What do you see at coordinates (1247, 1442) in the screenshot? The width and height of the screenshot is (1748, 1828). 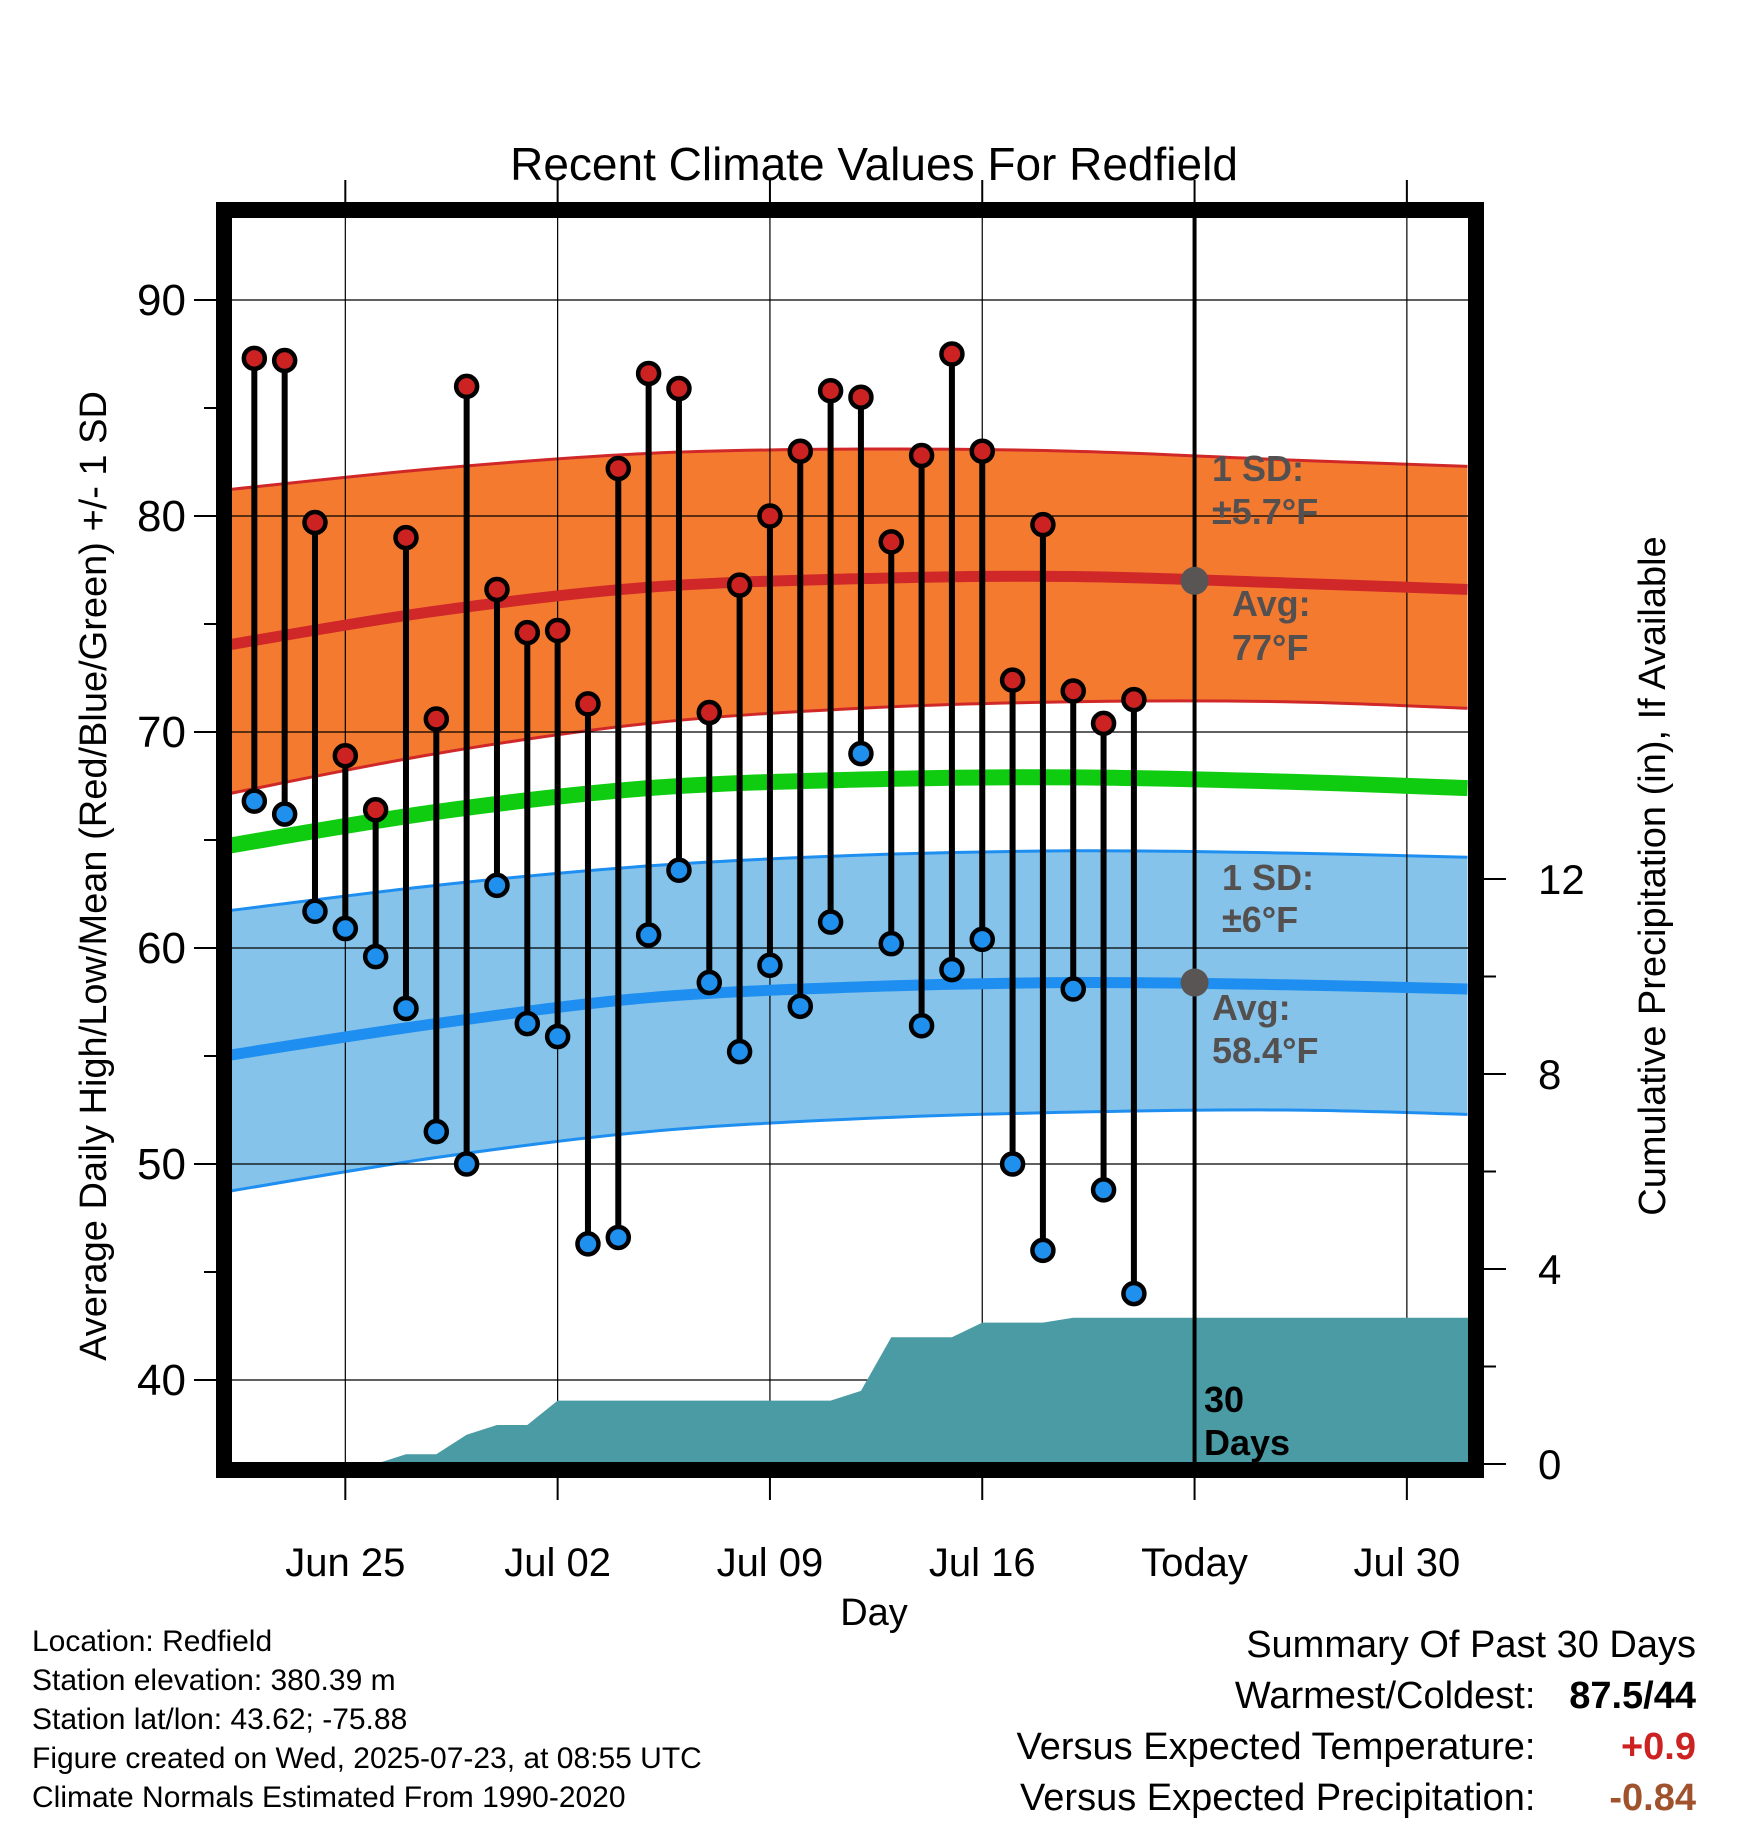 I see `days-label: Days` at bounding box center [1247, 1442].